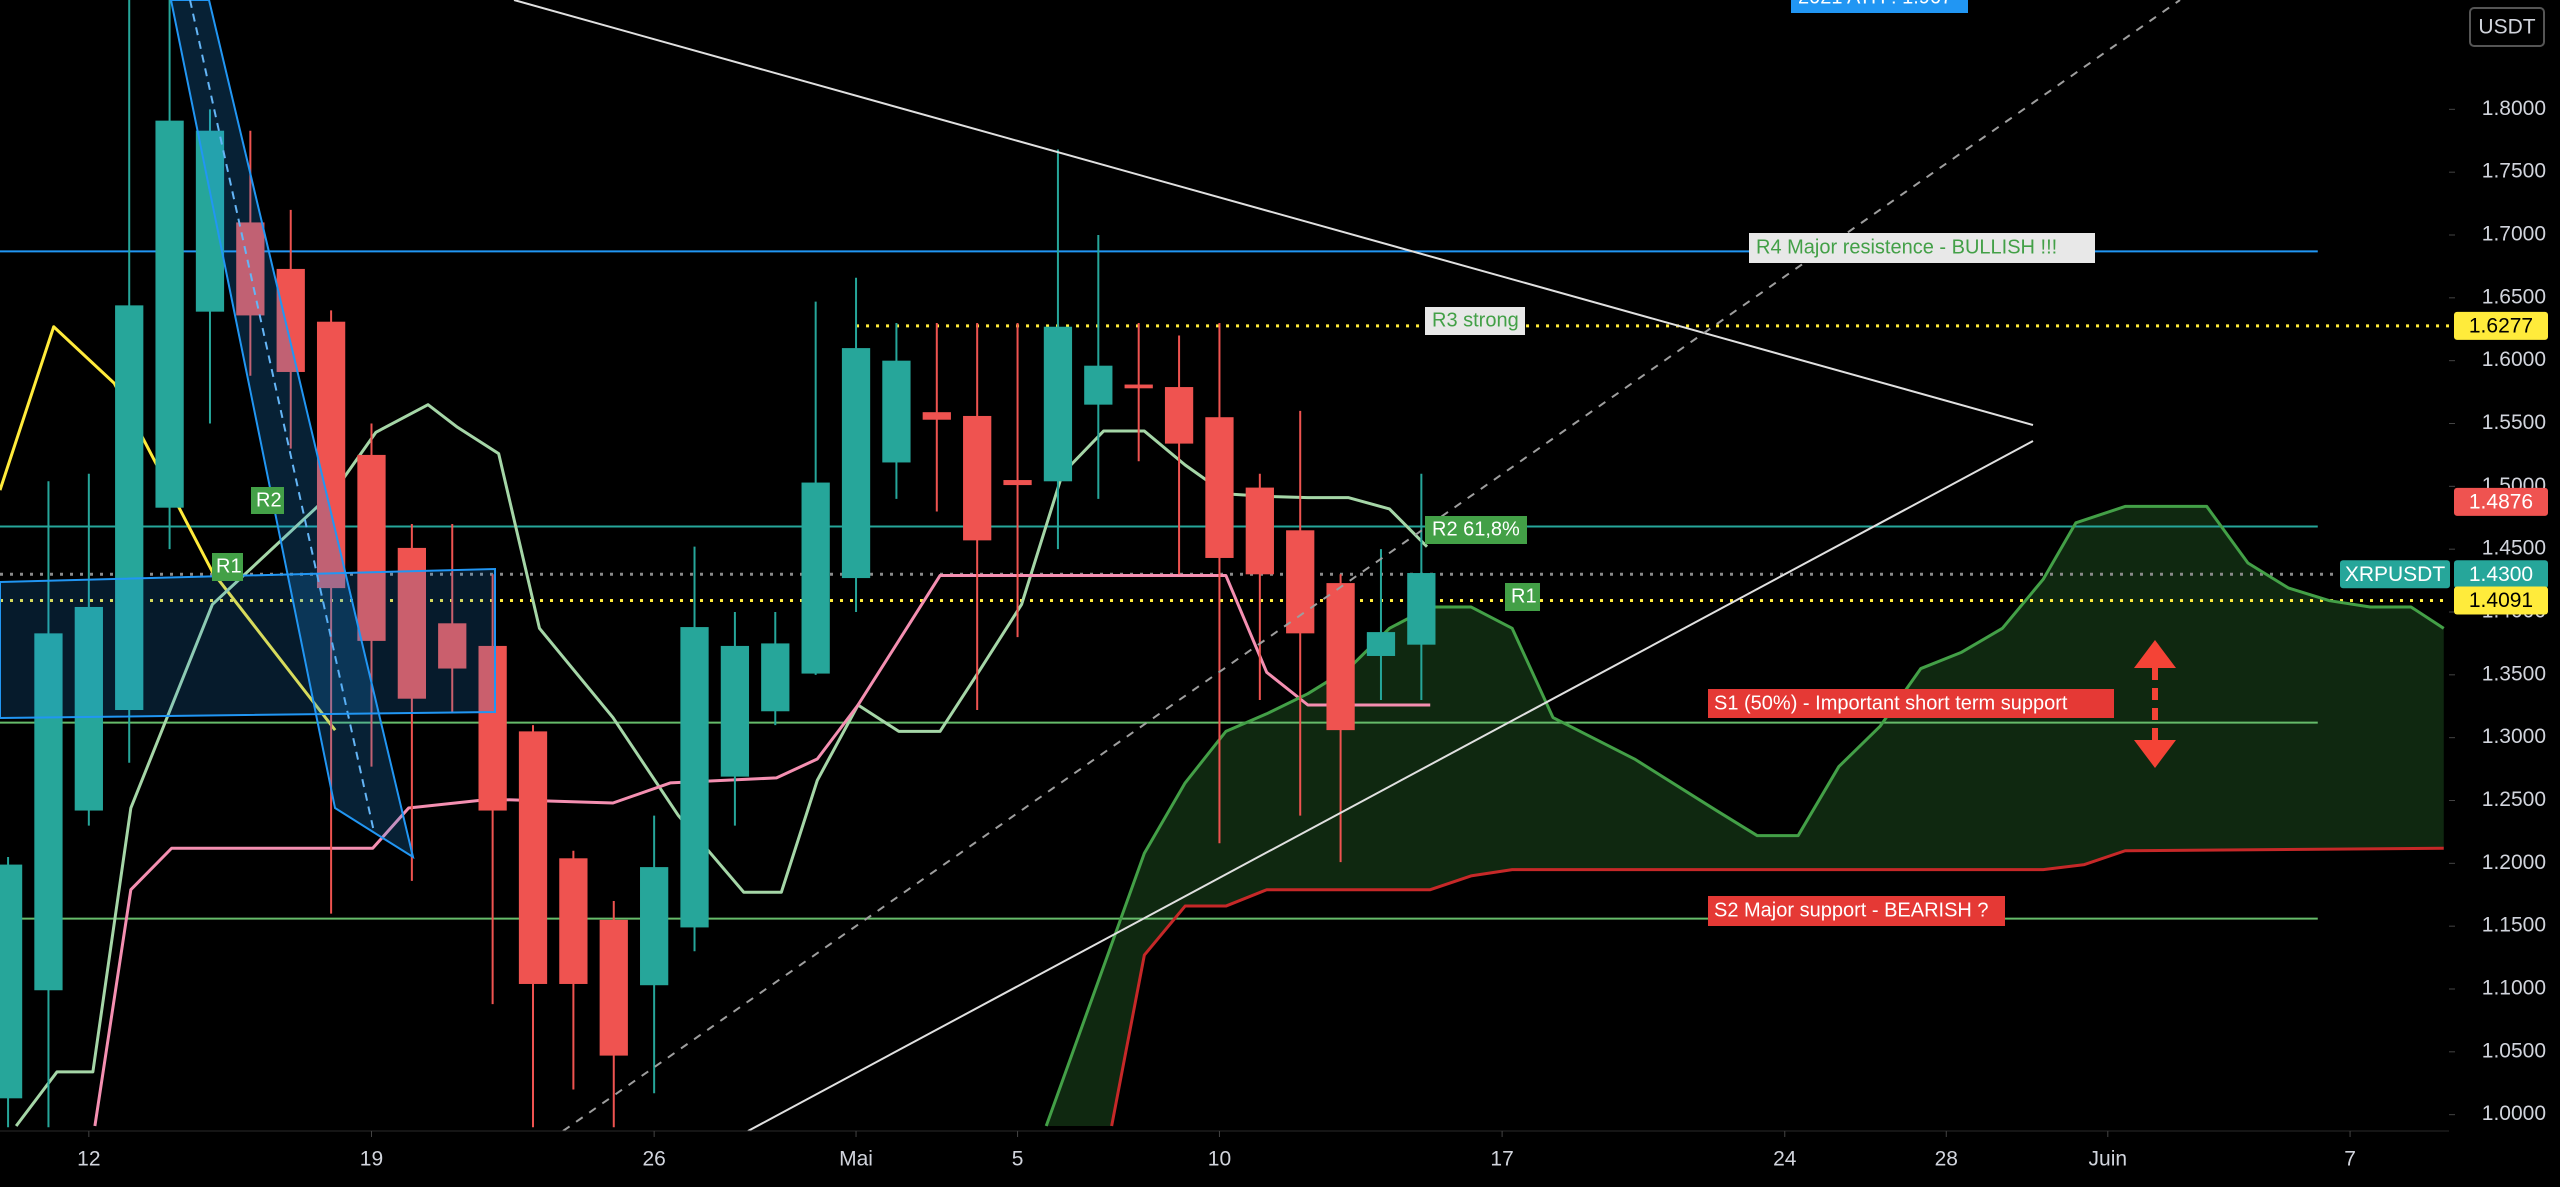  What do you see at coordinates (1018, 1159) in the screenshot?
I see `x-tick-label: 5` at bounding box center [1018, 1159].